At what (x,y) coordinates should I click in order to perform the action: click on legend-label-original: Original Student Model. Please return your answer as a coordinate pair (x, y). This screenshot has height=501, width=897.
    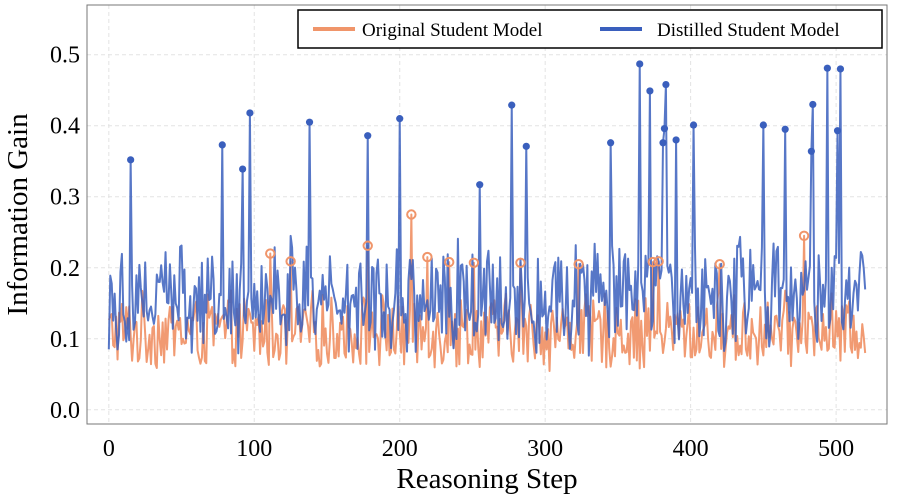
    Looking at the image, I should click on (452, 30).